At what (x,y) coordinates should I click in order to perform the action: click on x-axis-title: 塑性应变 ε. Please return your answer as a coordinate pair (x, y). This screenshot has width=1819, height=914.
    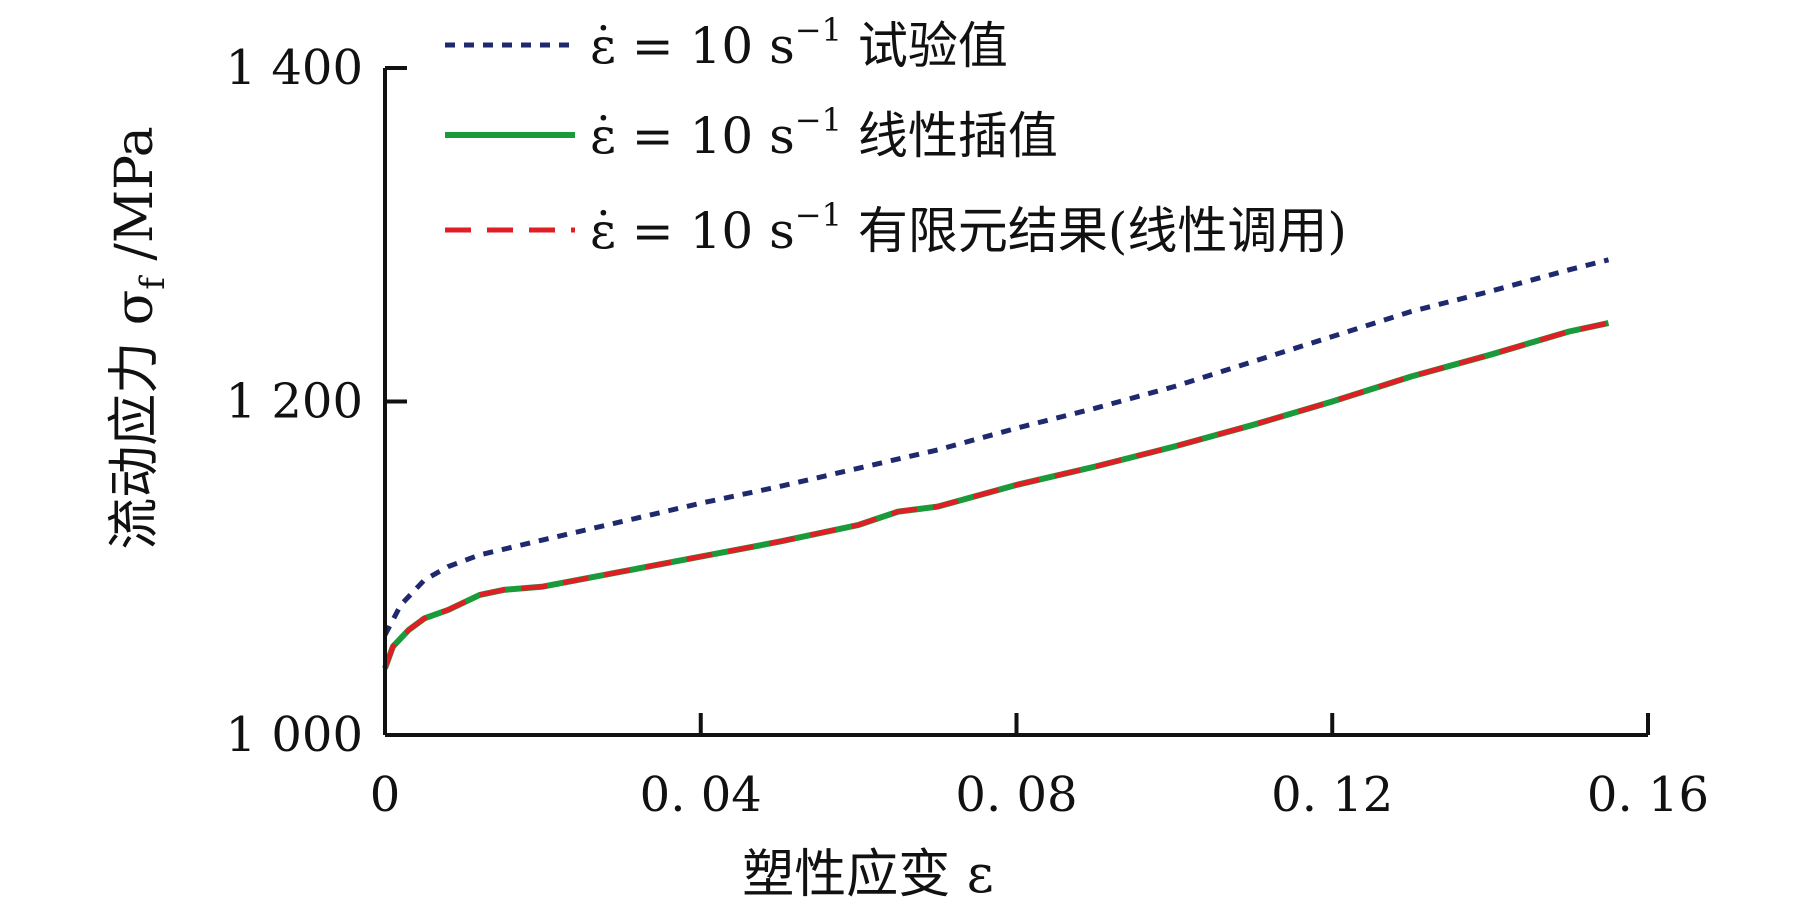
    Looking at the image, I should click on (867, 875).